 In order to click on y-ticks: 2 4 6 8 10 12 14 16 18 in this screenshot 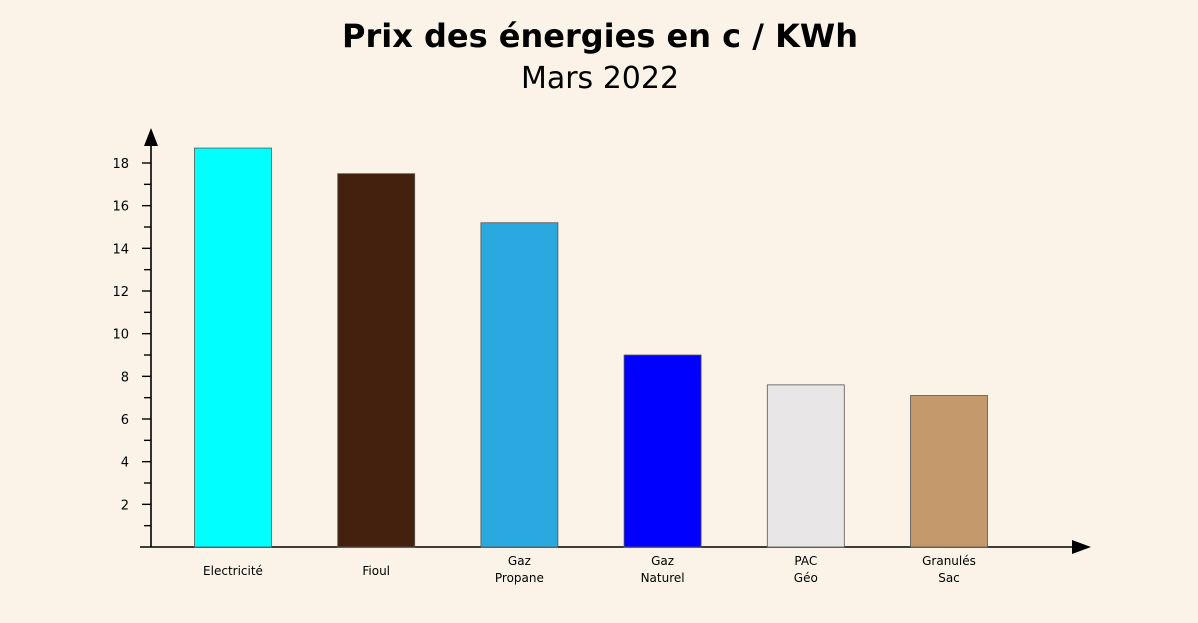, I will do `click(131, 342)`.